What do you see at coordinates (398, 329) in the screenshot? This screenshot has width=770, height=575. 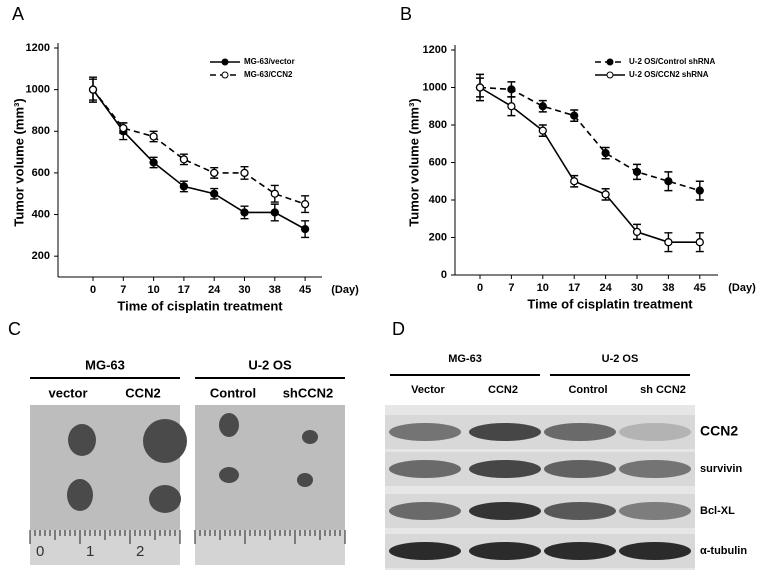 I see `panel-label: D` at bounding box center [398, 329].